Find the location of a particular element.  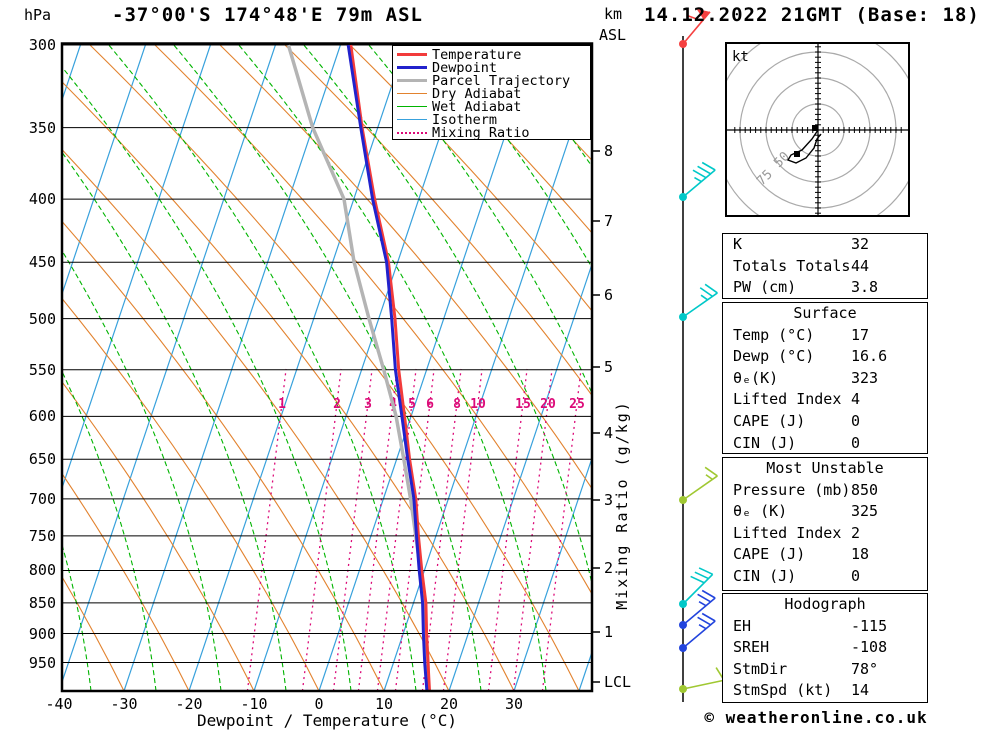

stat-label: θₑ(K) is located at coordinates (756, 377).